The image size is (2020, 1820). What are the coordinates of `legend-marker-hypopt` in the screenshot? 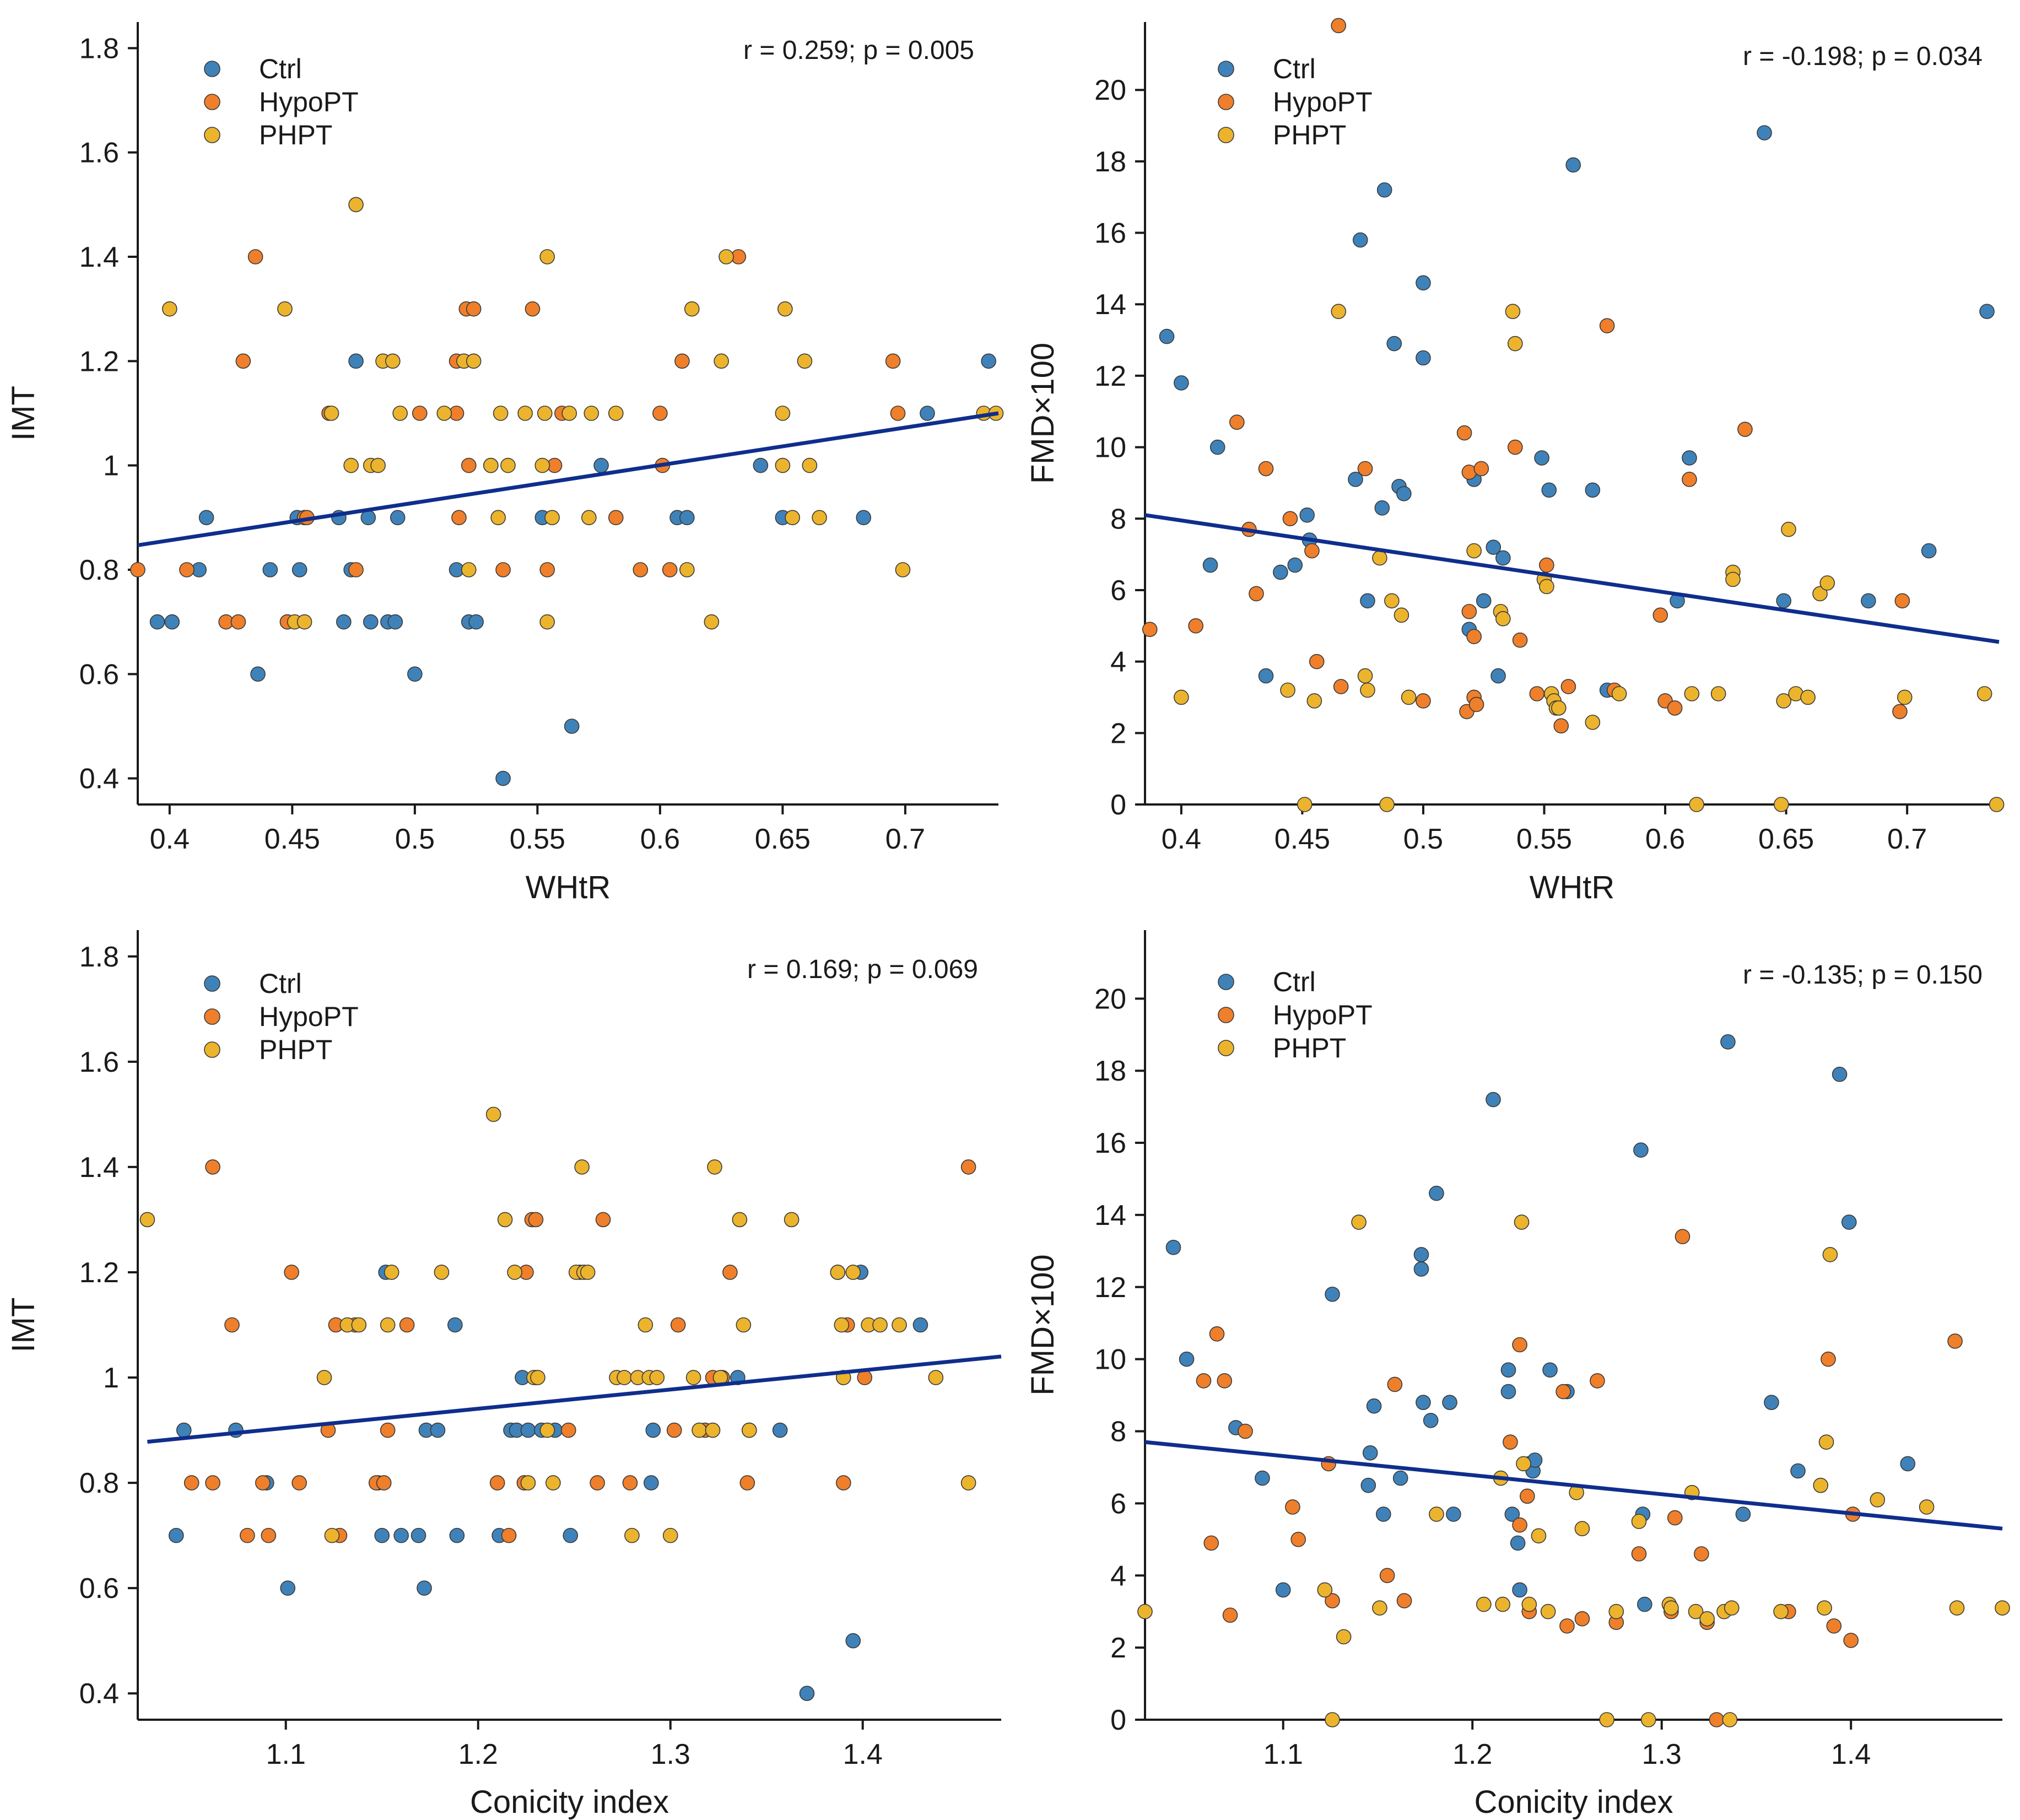 It's located at (212, 1016).